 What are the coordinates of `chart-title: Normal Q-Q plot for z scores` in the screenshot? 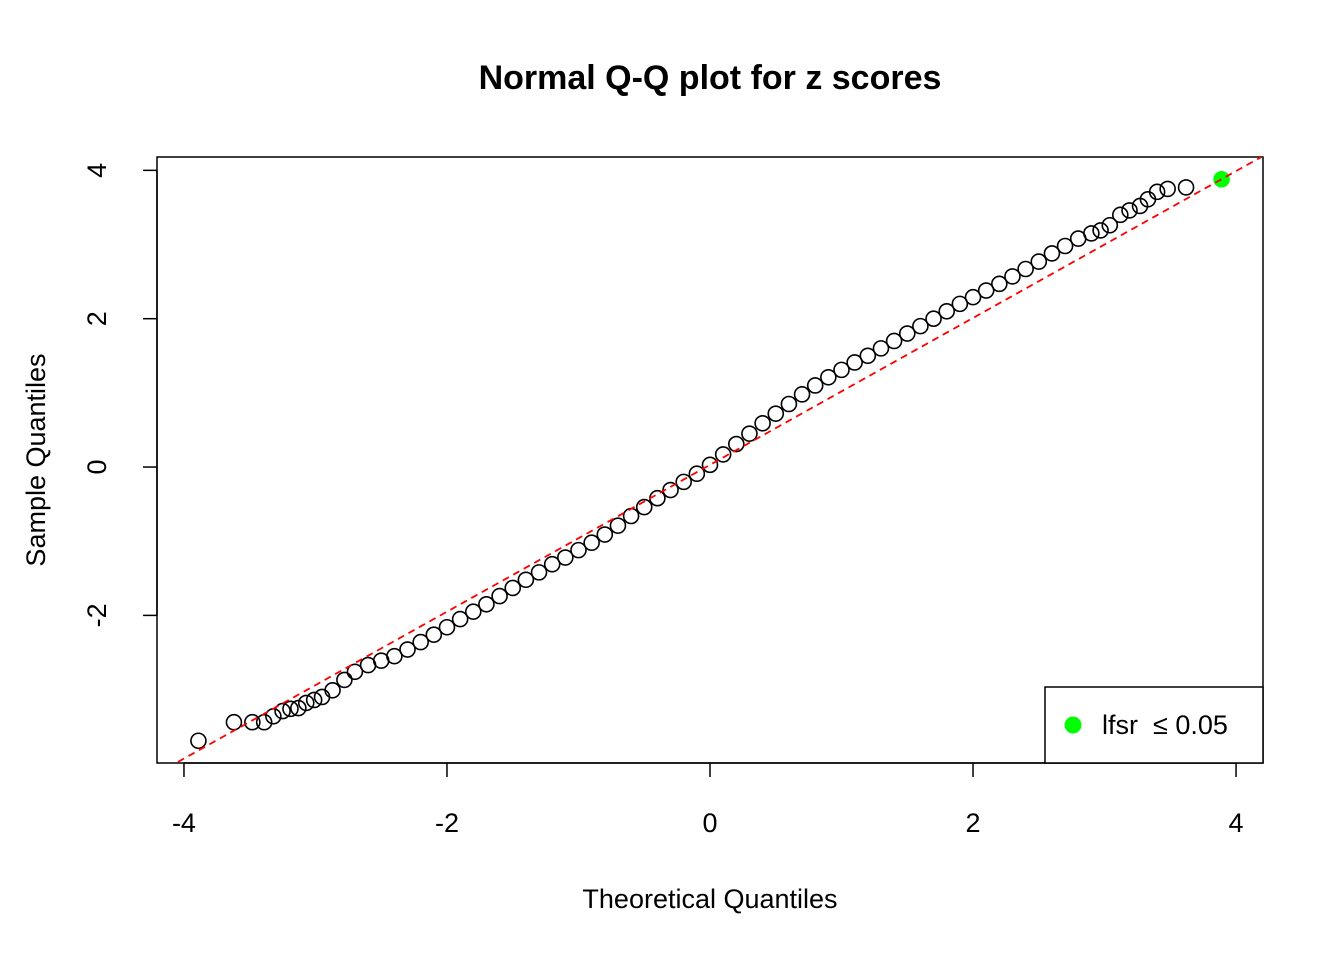 It's located at (710, 78).